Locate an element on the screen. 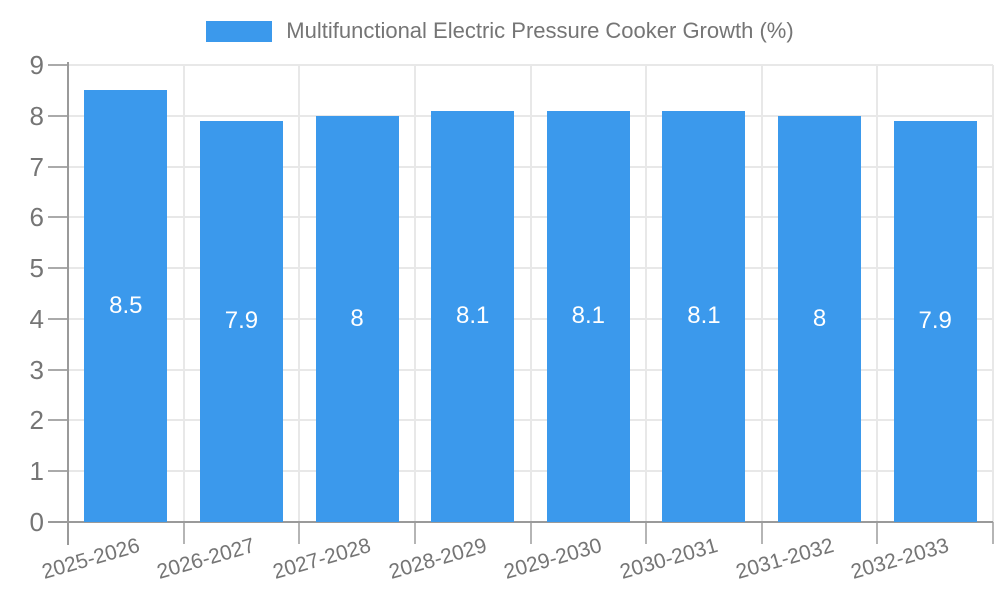 The width and height of the screenshot is (1000, 600). y-axis-line is located at coordinates (68, 303).